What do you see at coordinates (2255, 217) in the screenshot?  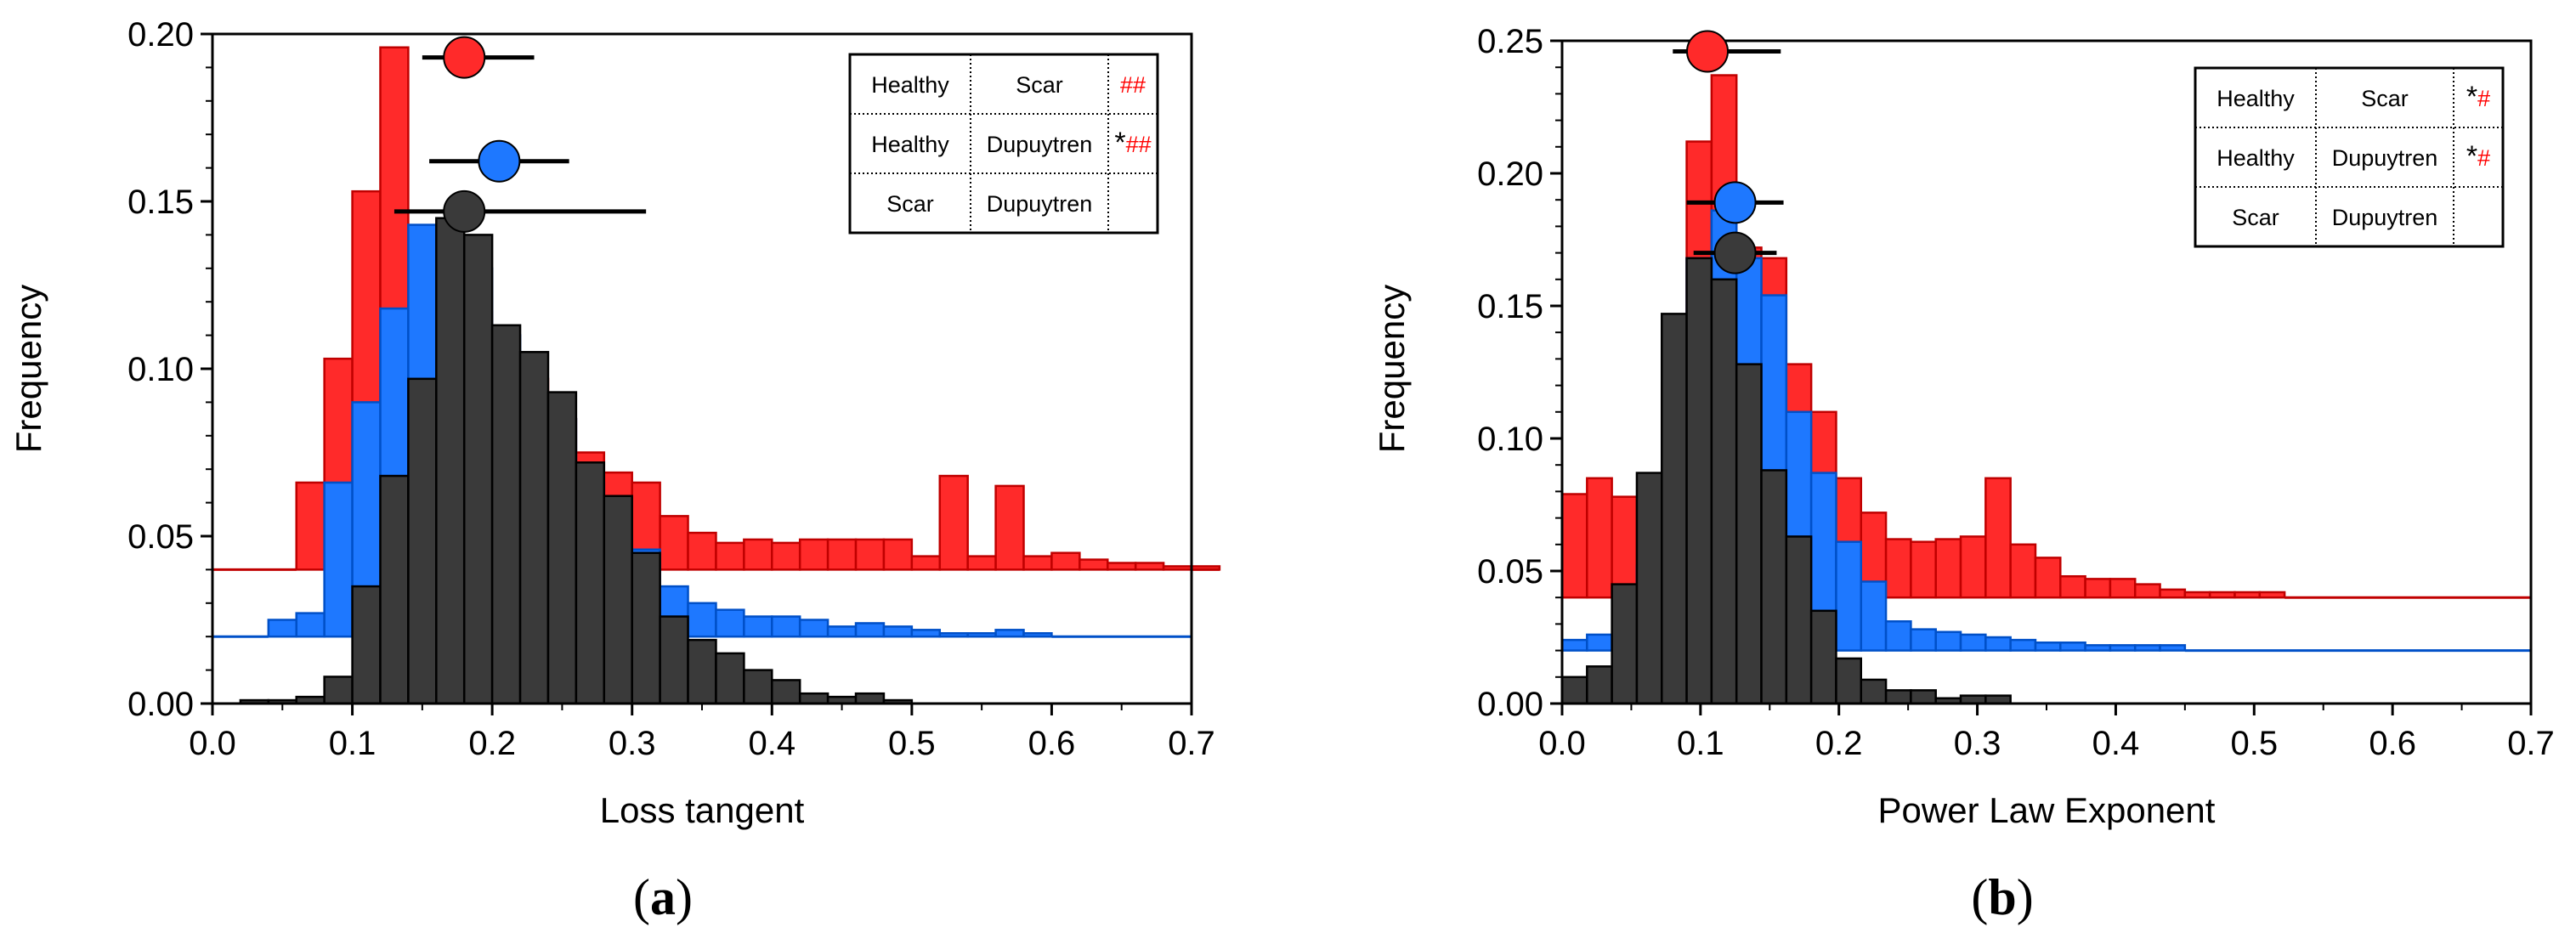 I see `table-cell-group-a: Scar` at bounding box center [2255, 217].